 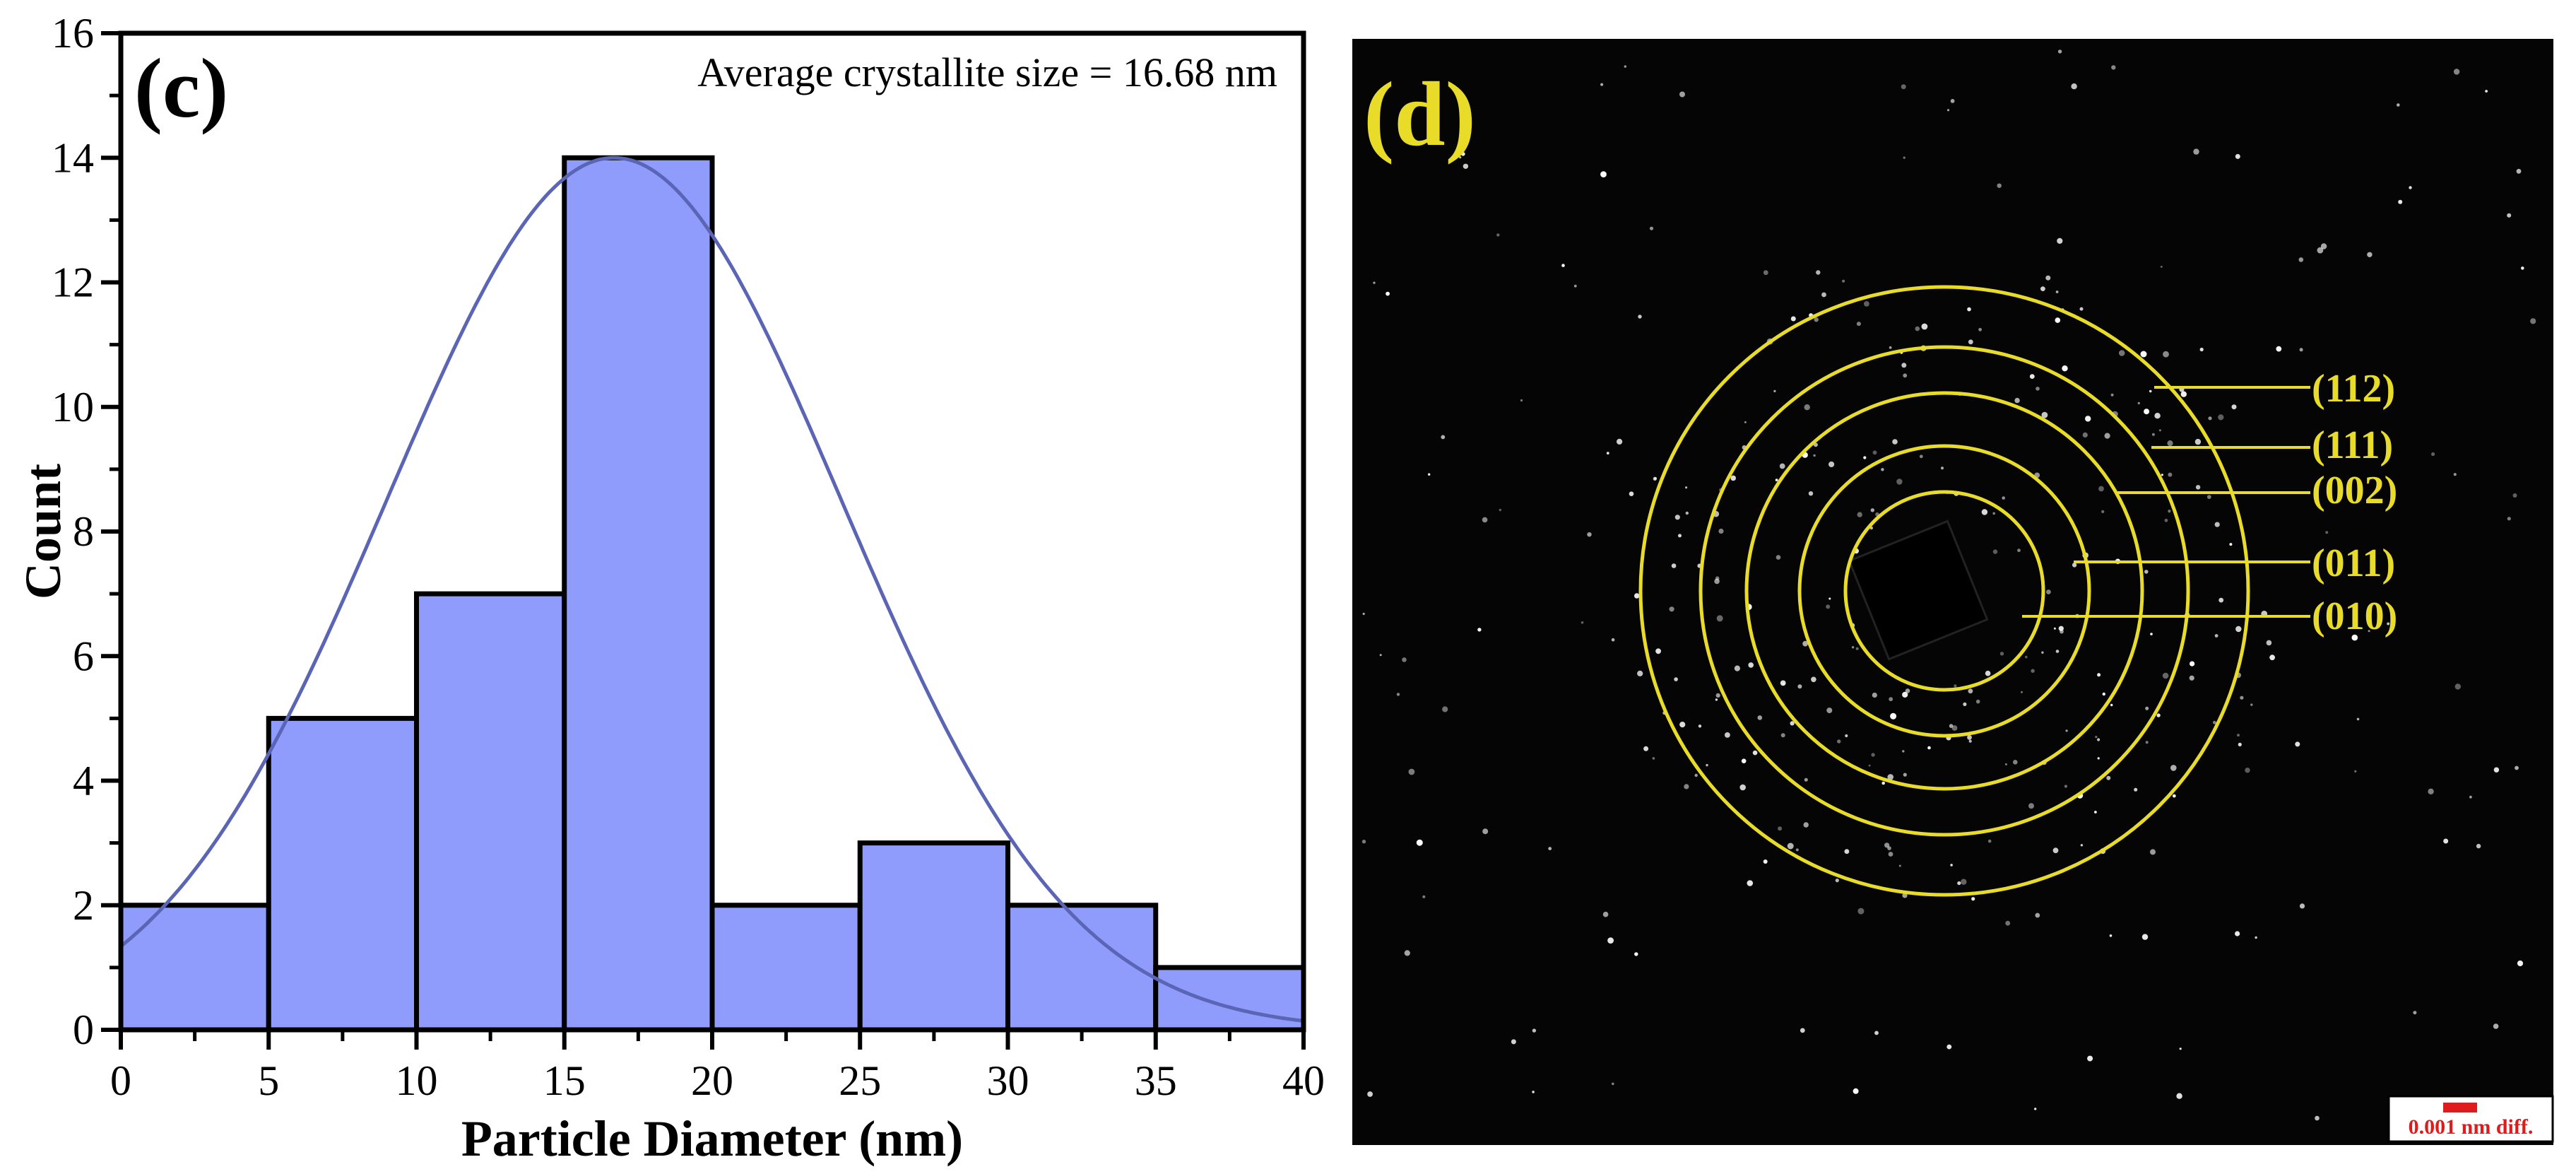 What do you see at coordinates (43, 531) in the screenshot?
I see `y-axis-label: Count` at bounding box center [43, 531].